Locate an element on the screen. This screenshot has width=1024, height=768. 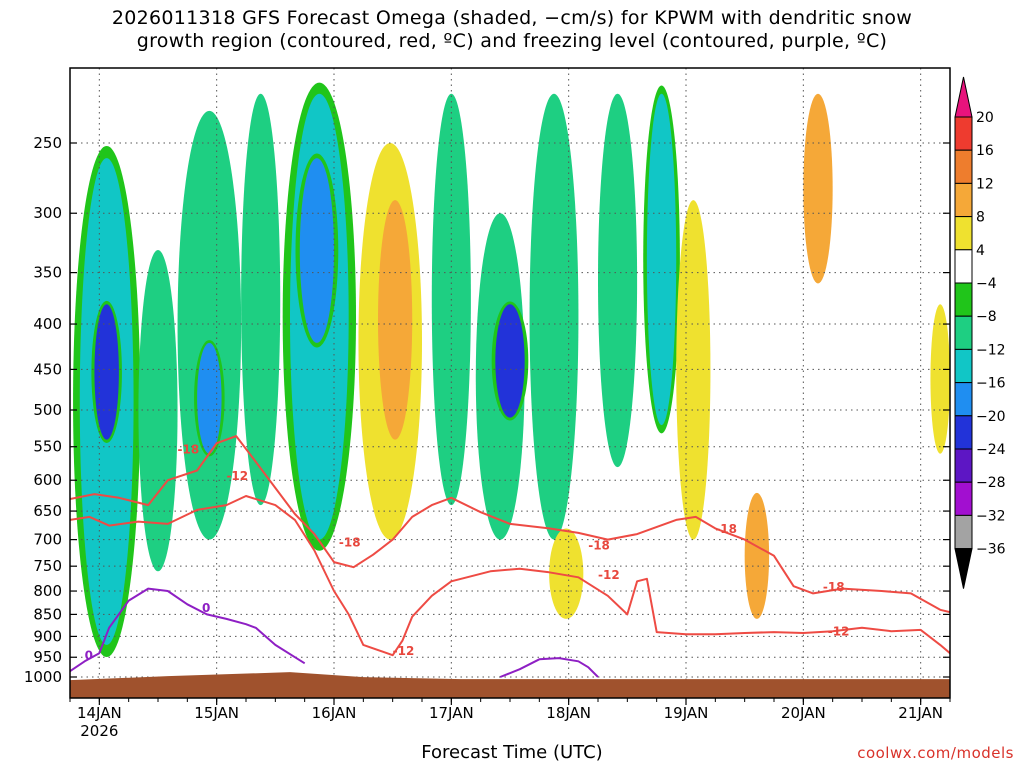
x-tick-label: 20JAN is located at coordinates (803, 713).